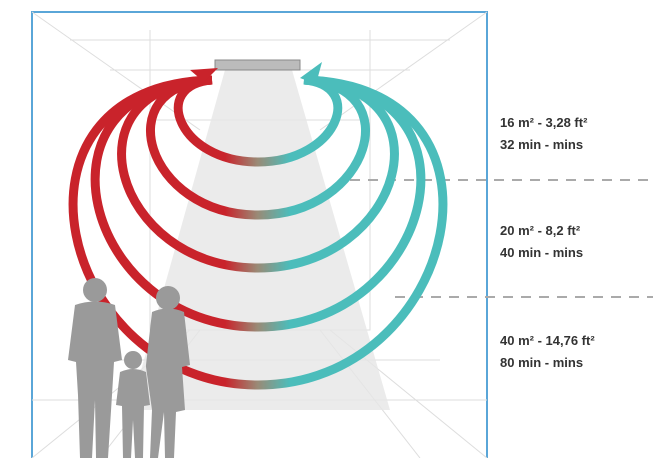 Image resolution: width=653 pixels, height=458 pixels. I want to click on dividers, so click(501, 238).